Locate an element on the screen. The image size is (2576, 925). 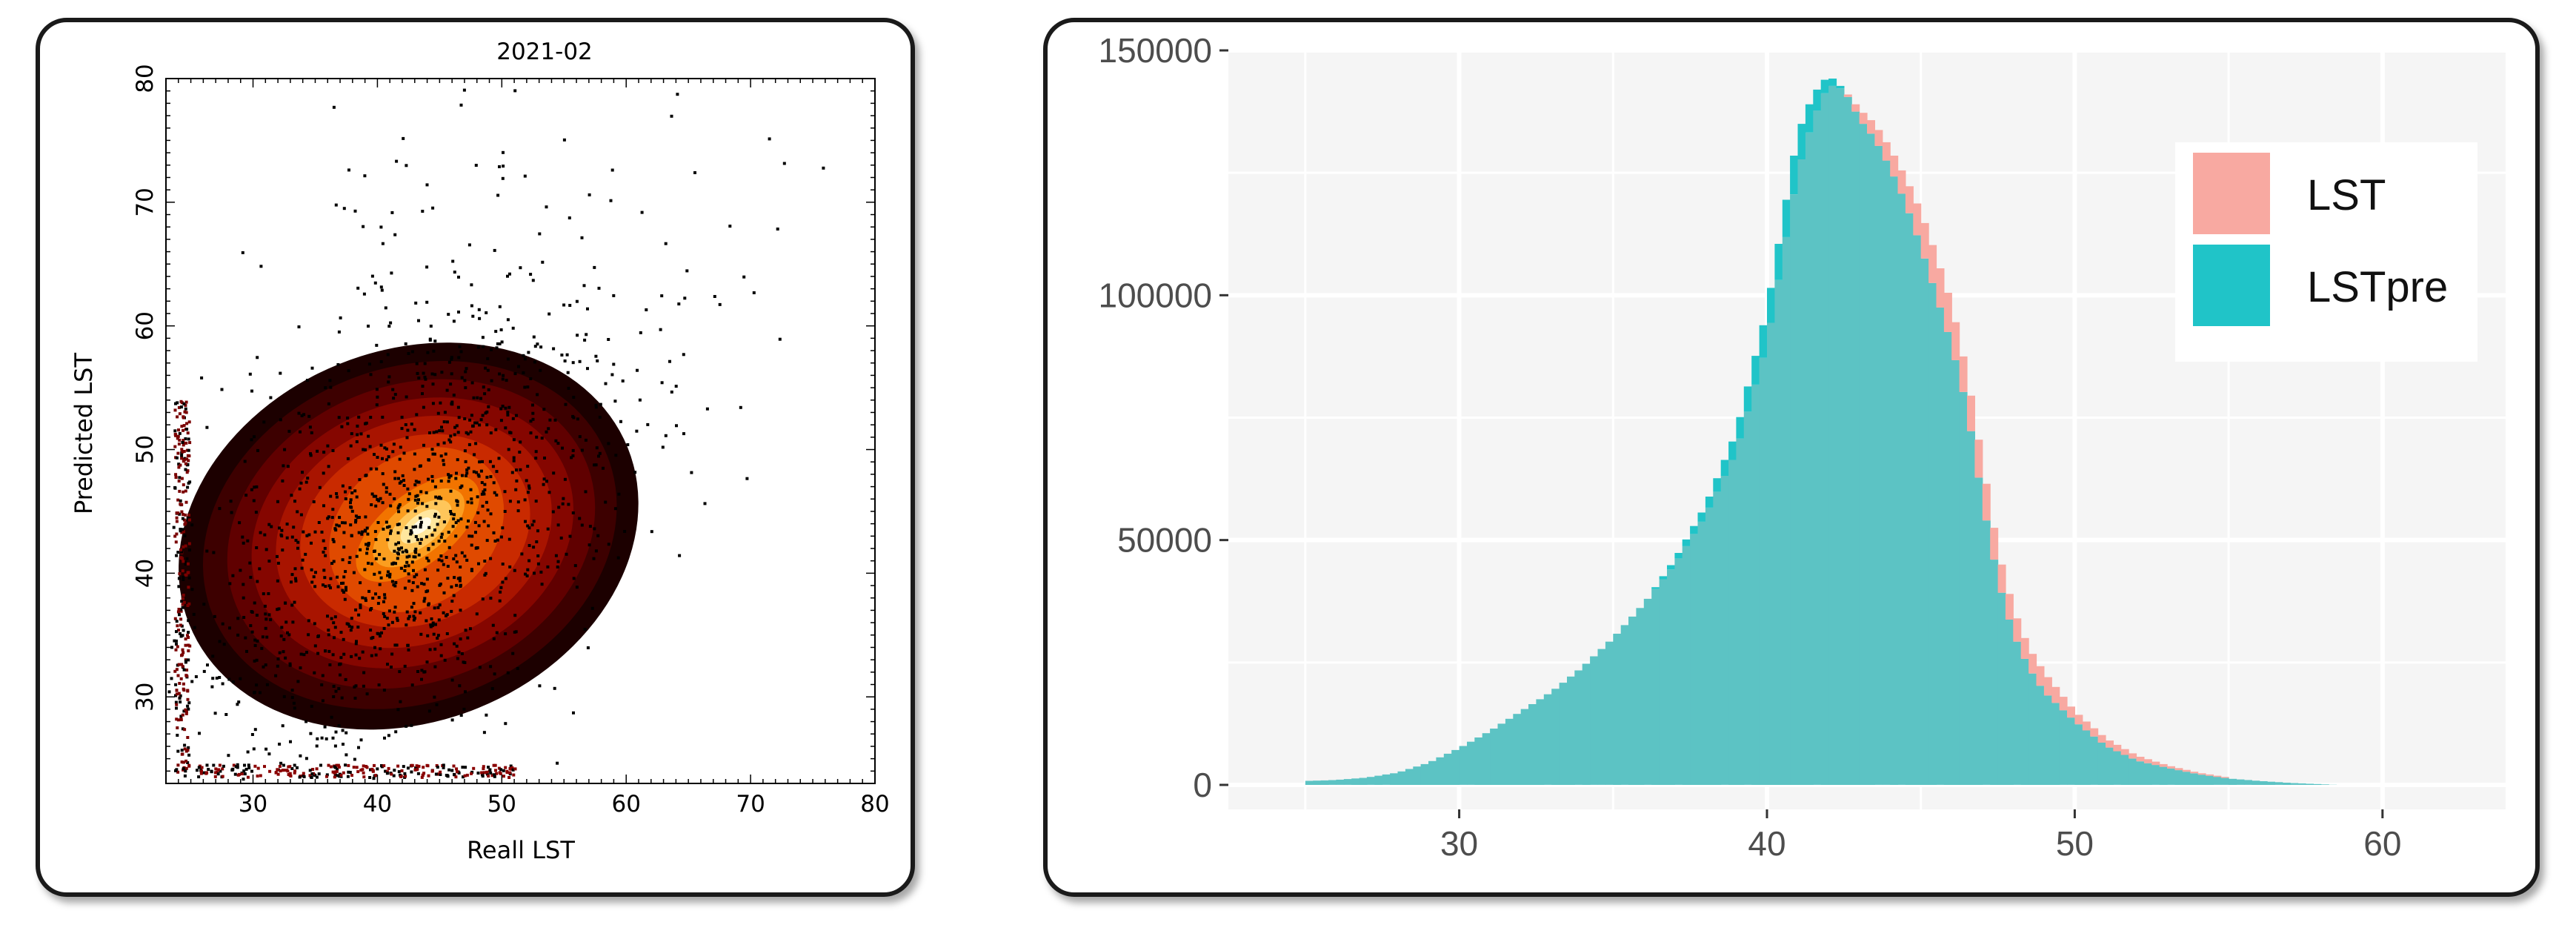
histogram-bar-lstpre is located at coordinates (1832, 82).